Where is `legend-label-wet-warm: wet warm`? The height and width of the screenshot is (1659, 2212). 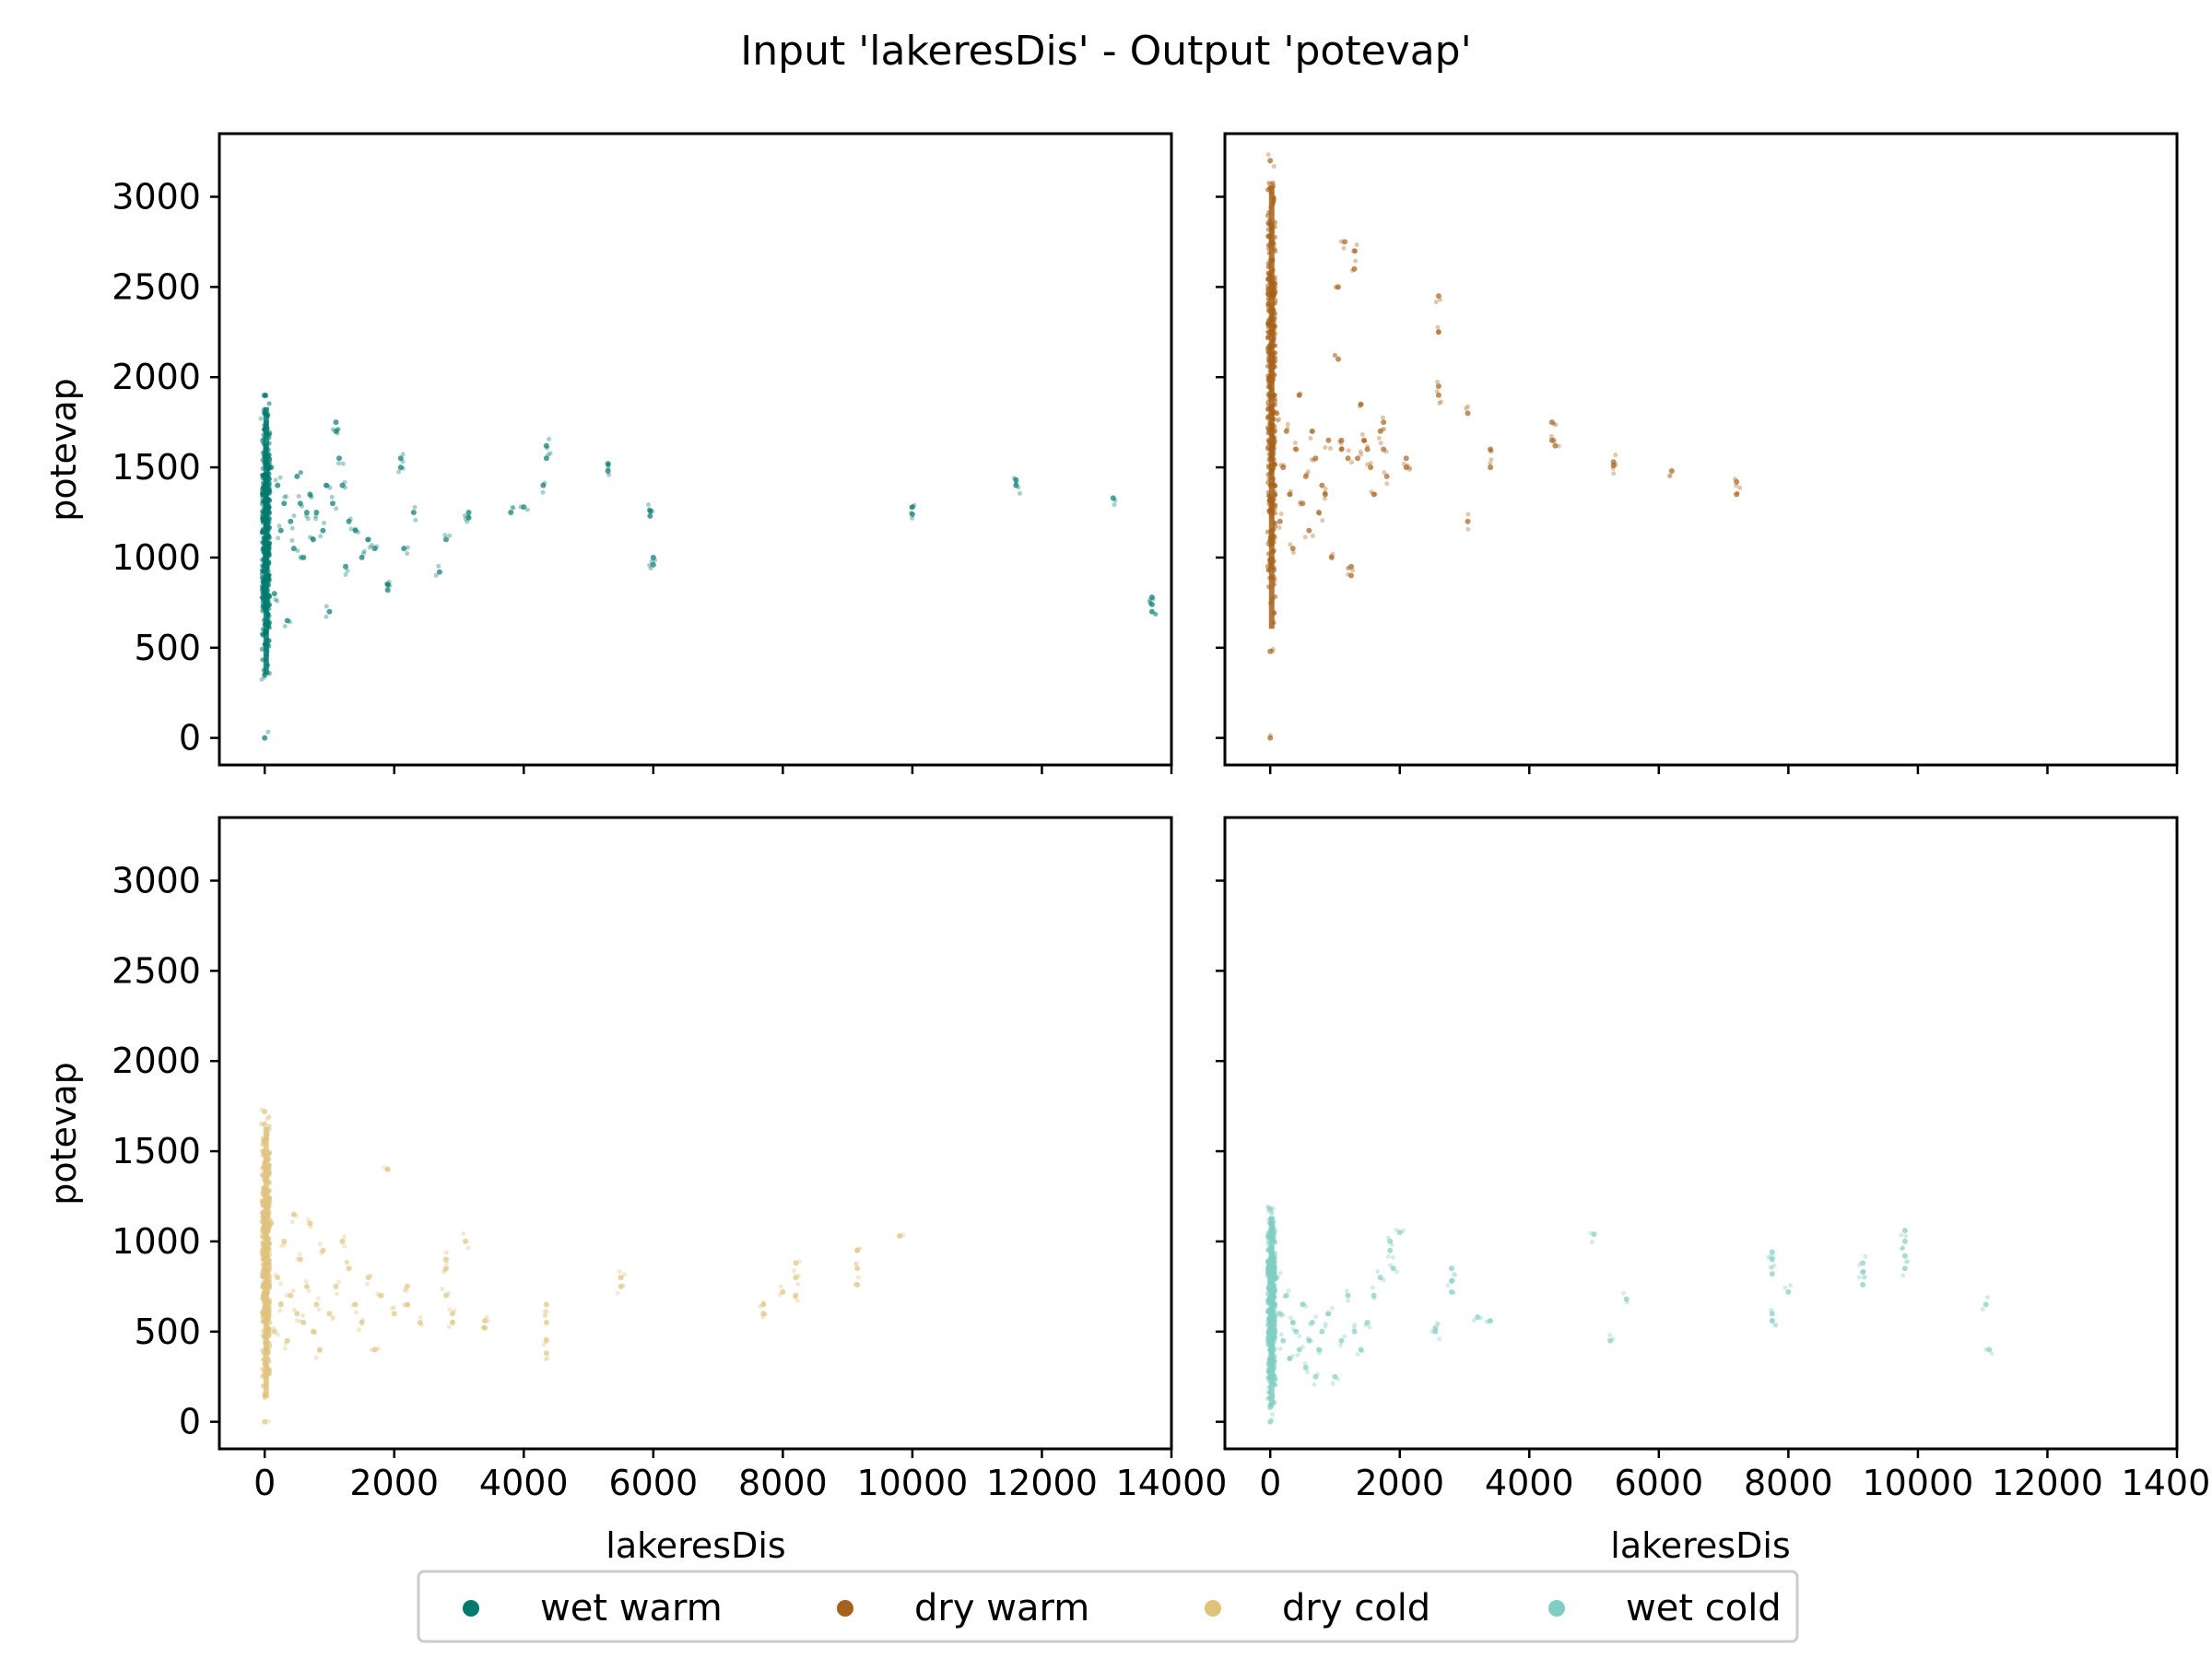 legend-label-wet-warm: wet warm is located at coordinates (631, 1608).